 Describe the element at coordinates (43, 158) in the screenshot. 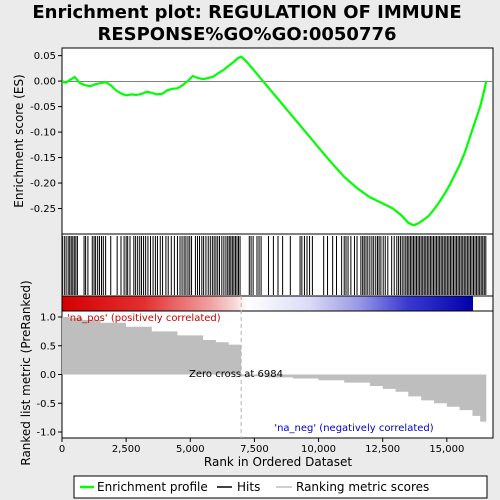

I see `es-tick-label: -0.15` at that location.